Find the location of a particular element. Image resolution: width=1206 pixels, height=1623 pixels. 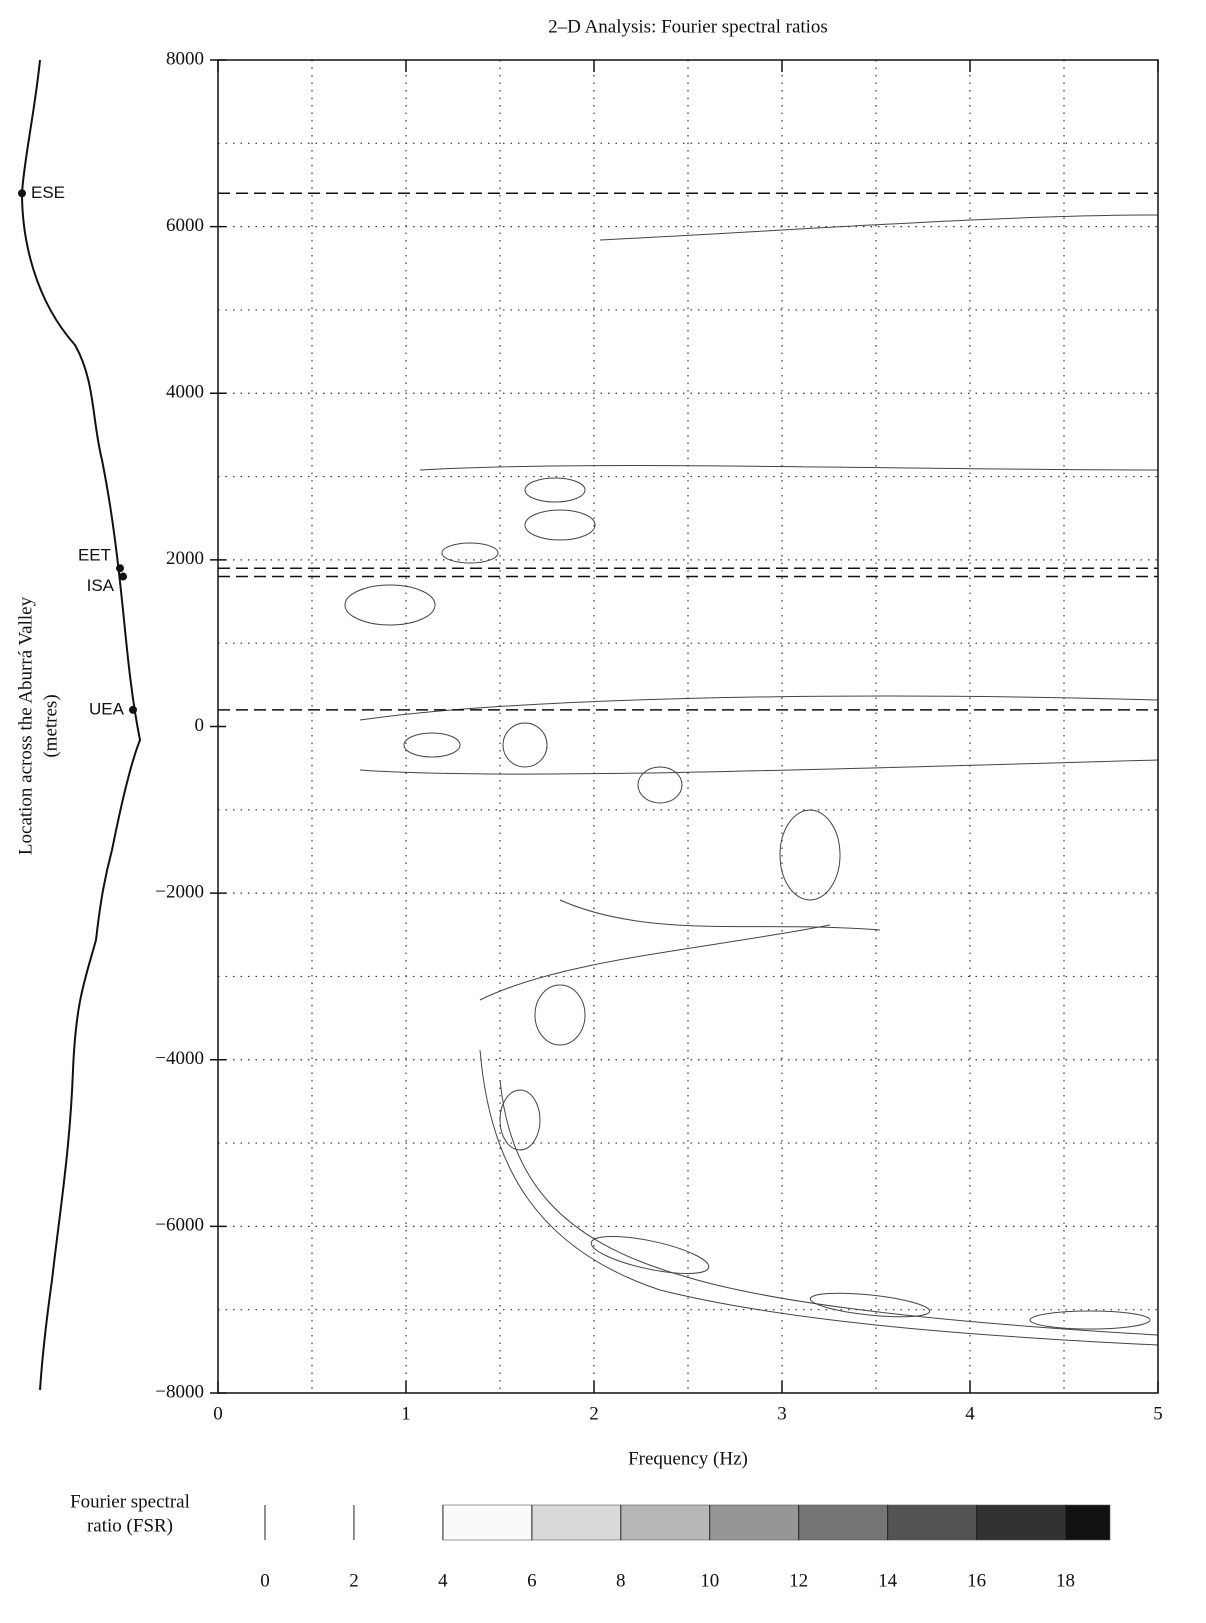

colorbar-tick-label: 8 is located at coordinates (621, 1580).